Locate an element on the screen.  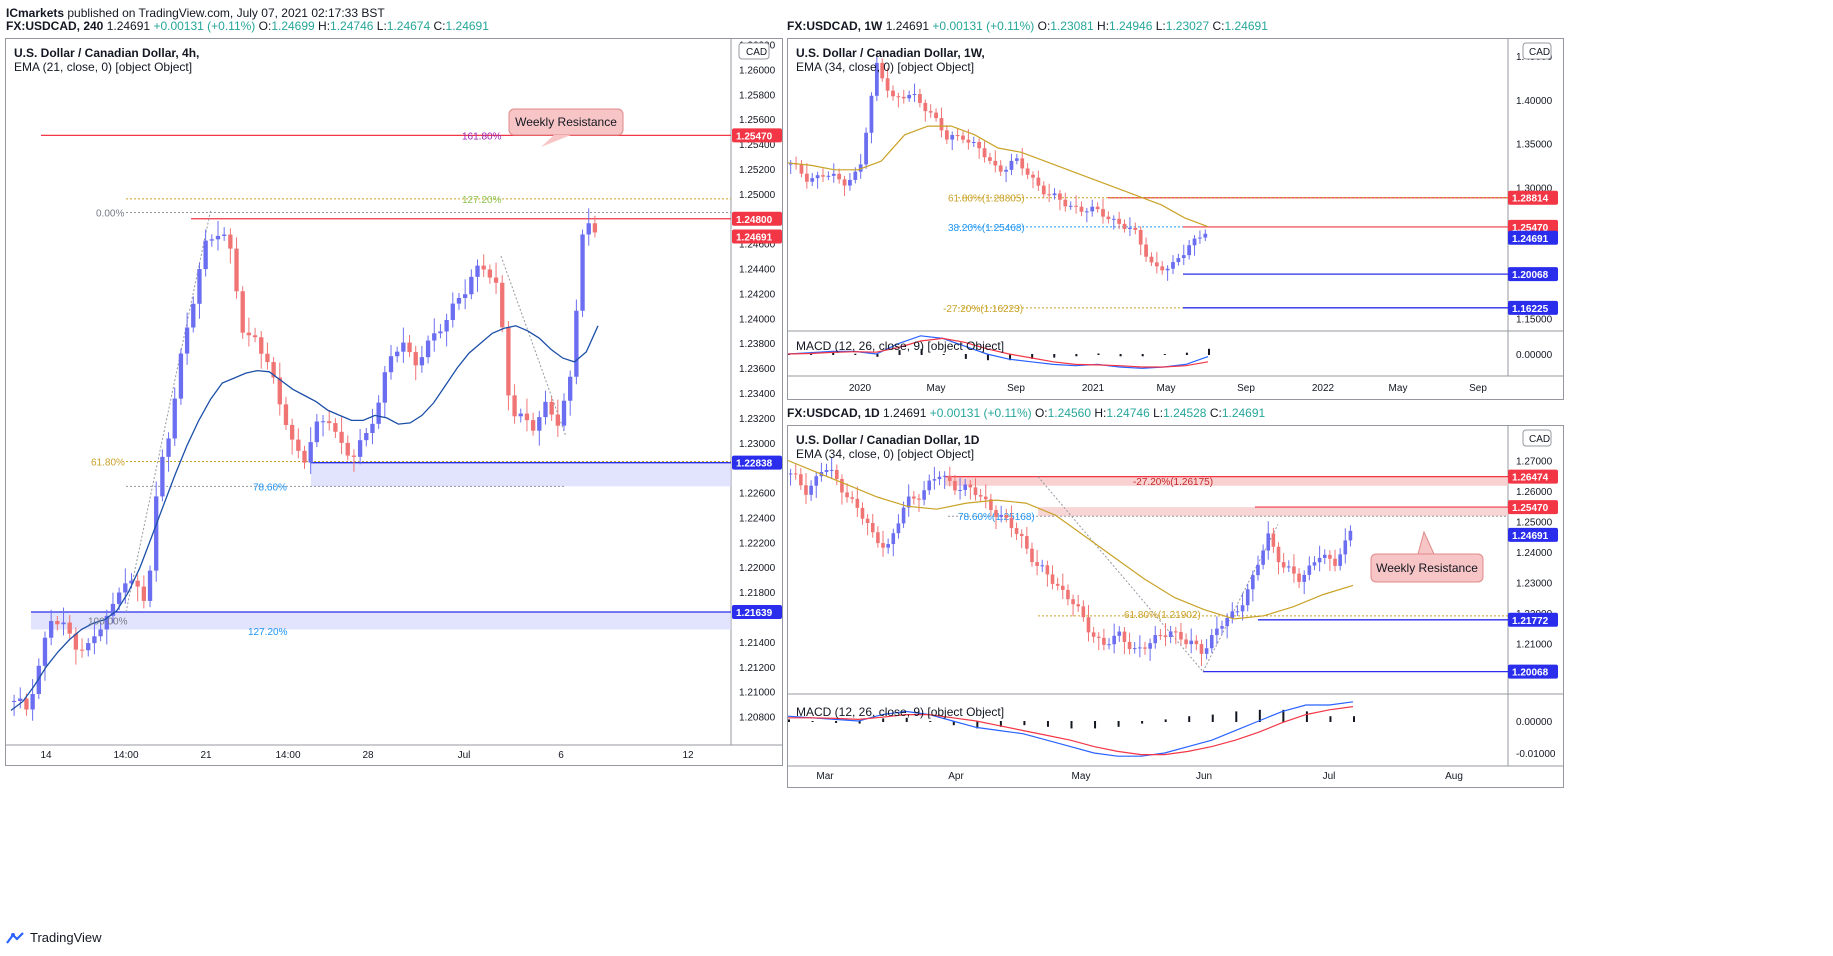
y-tick-label: 1.35000 is located at coordinates (1534, 145).